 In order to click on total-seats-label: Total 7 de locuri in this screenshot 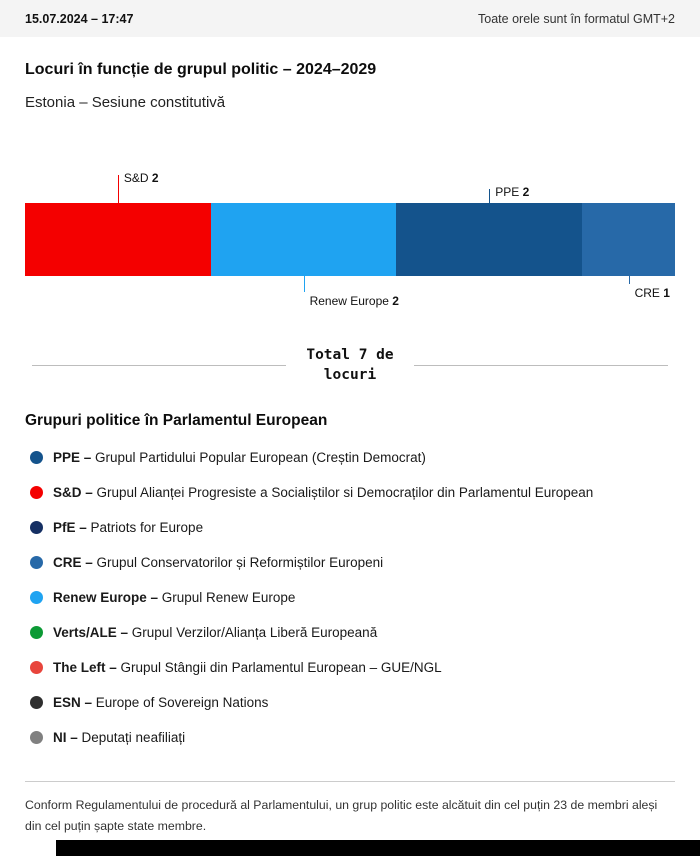, I will do `click(350, 365)`.